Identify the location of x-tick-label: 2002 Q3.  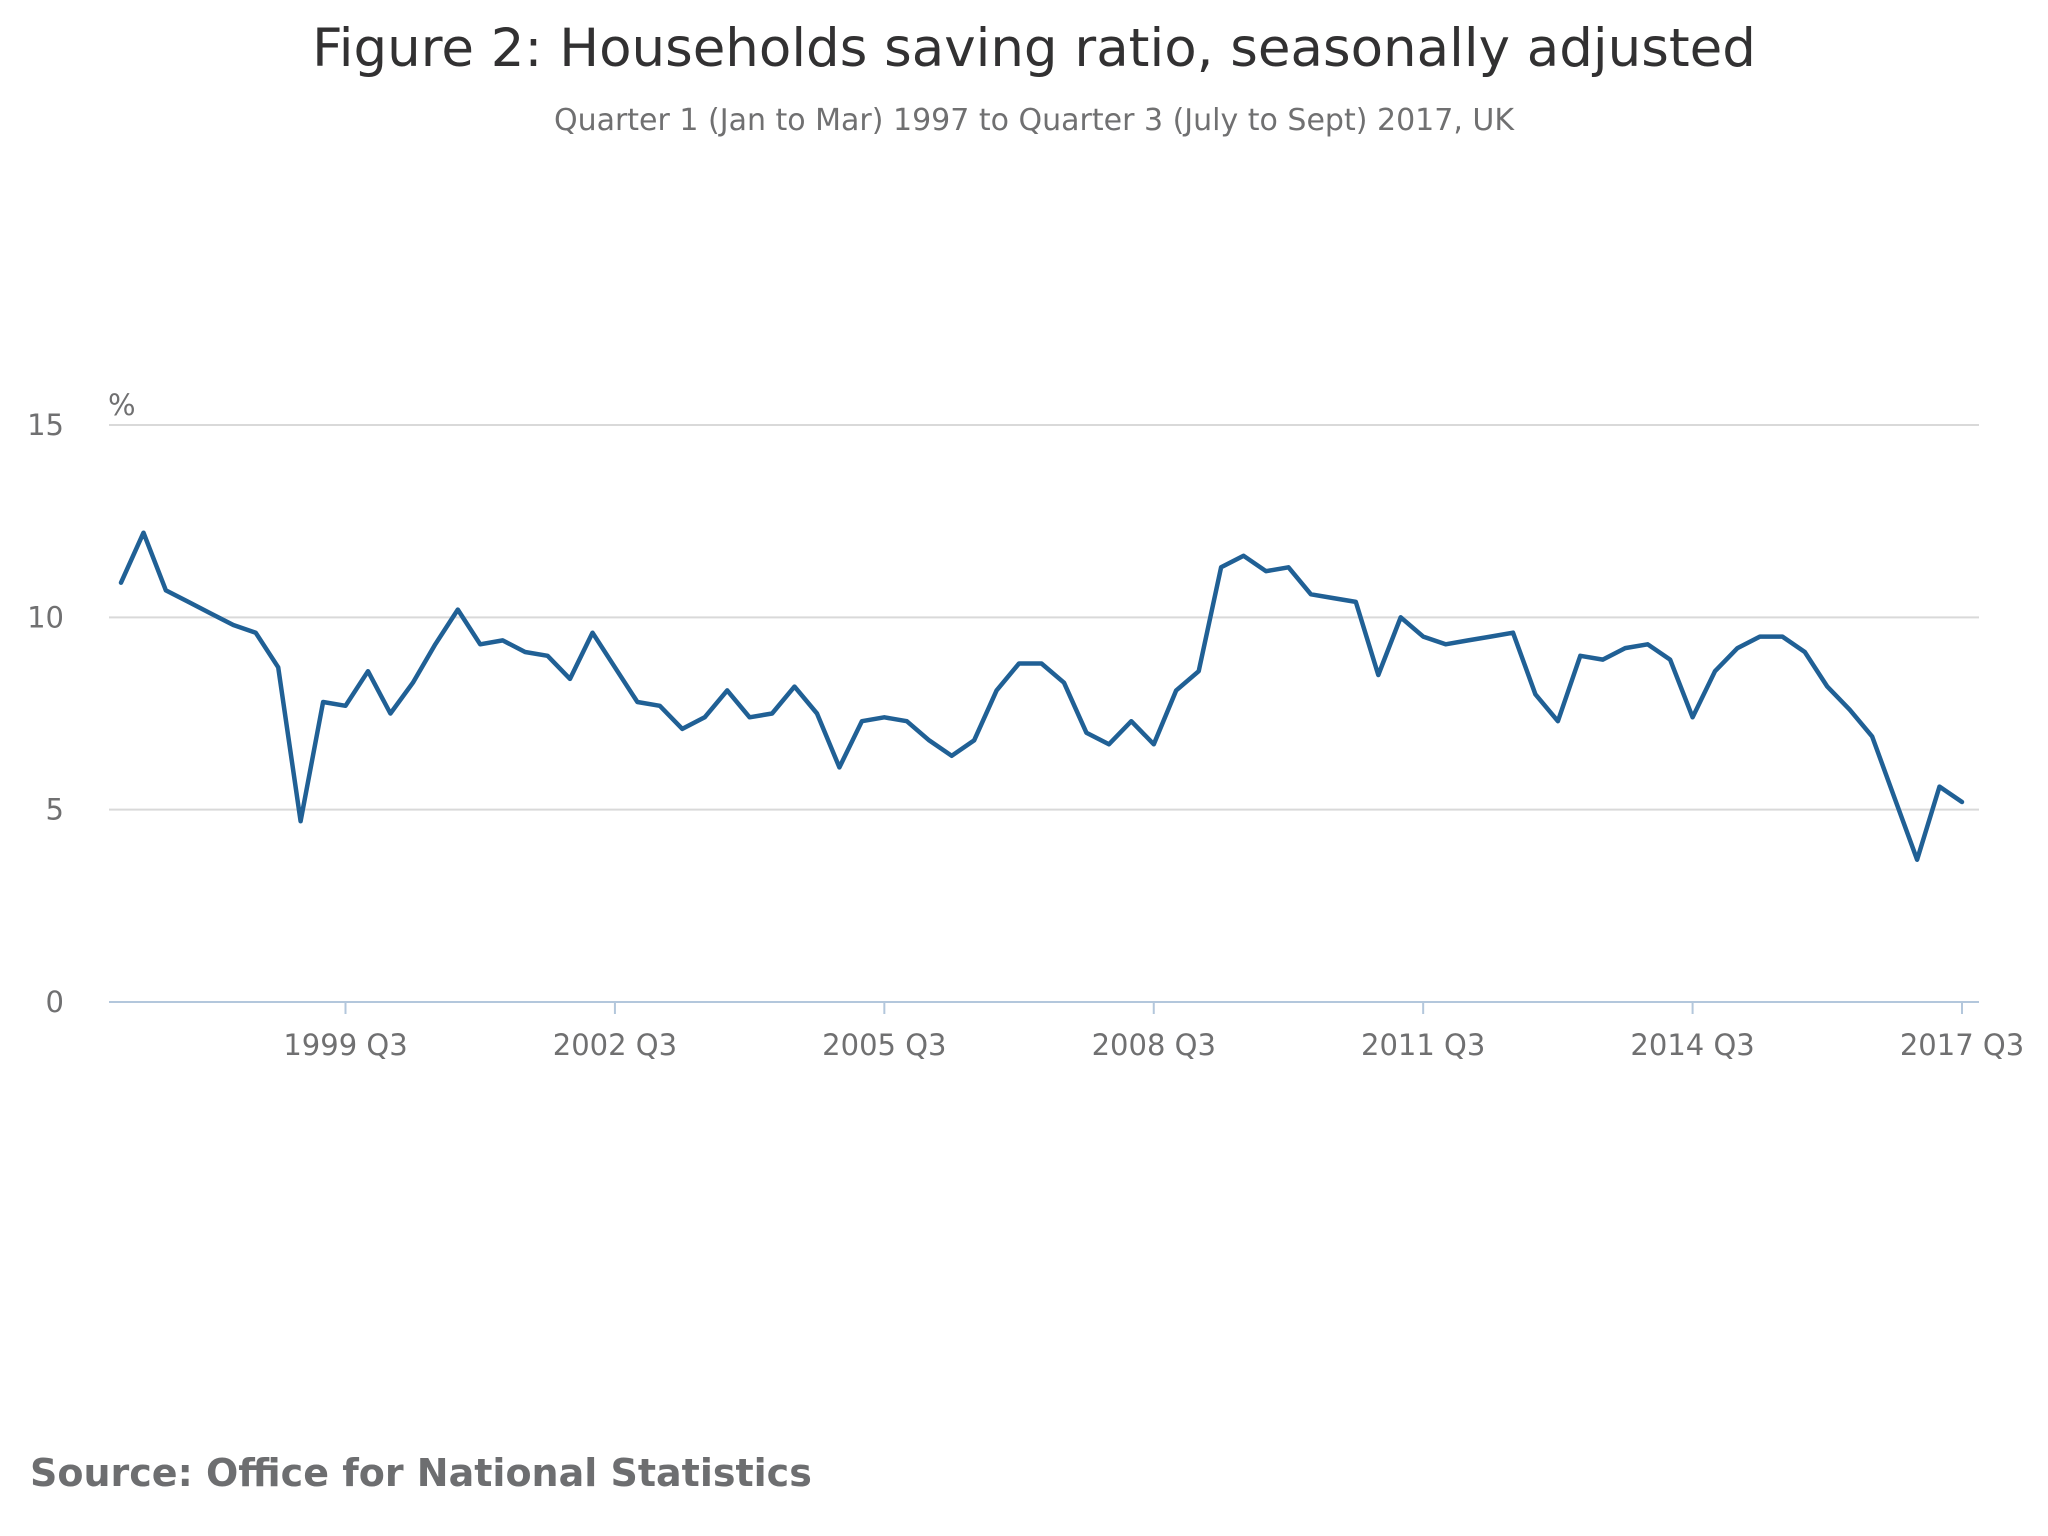
(615, 1045).